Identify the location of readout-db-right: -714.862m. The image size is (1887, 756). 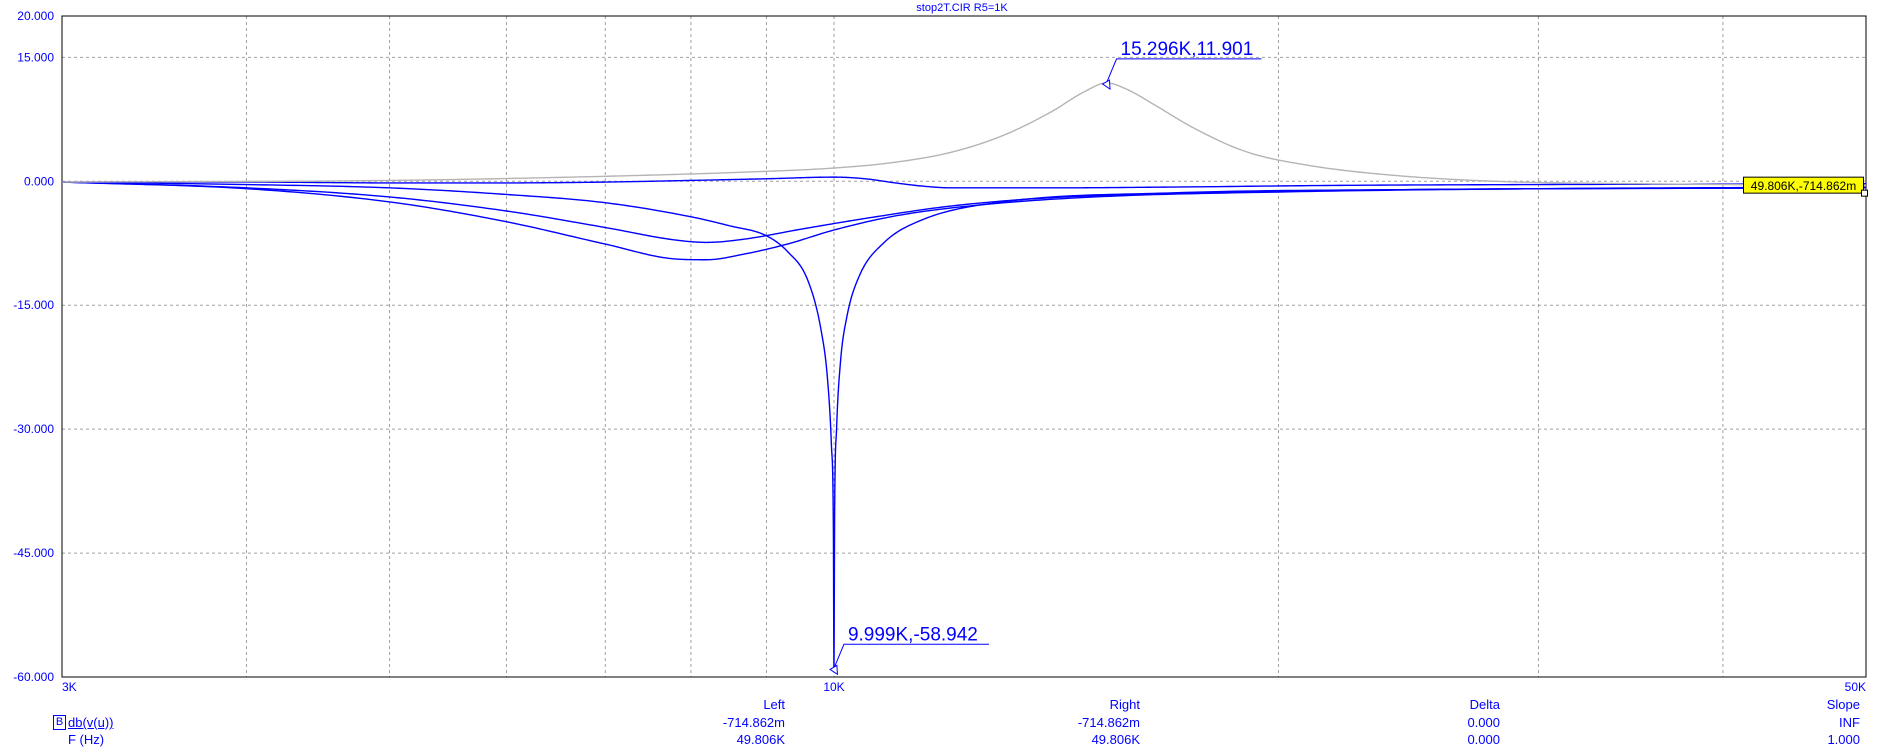
(1108, 722).